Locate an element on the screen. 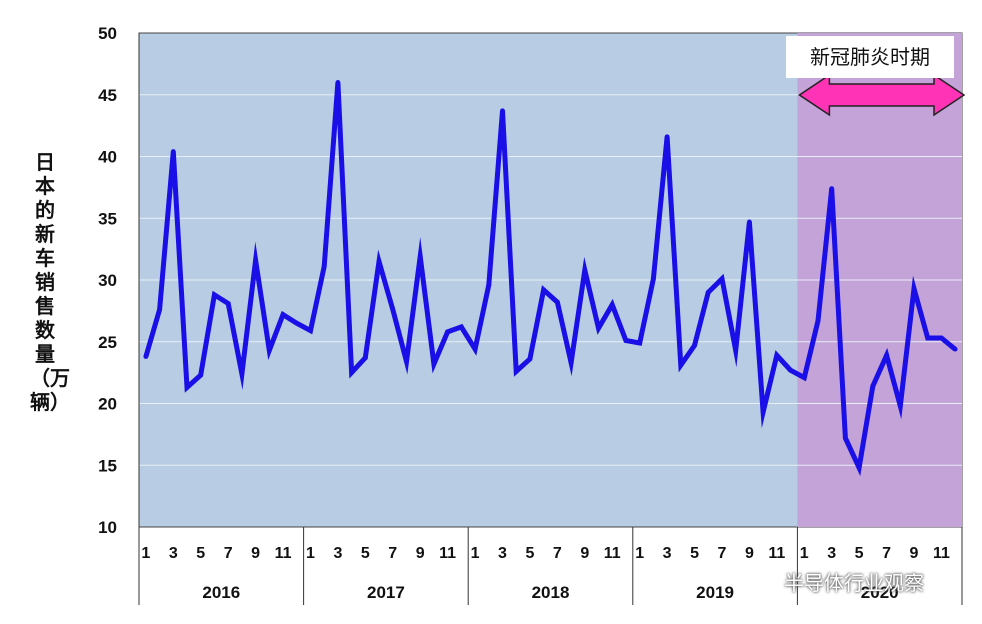 This screenshot has height=624, width=982. watermark-text: 半导体行业观察 is located at coordinates (854, 582).